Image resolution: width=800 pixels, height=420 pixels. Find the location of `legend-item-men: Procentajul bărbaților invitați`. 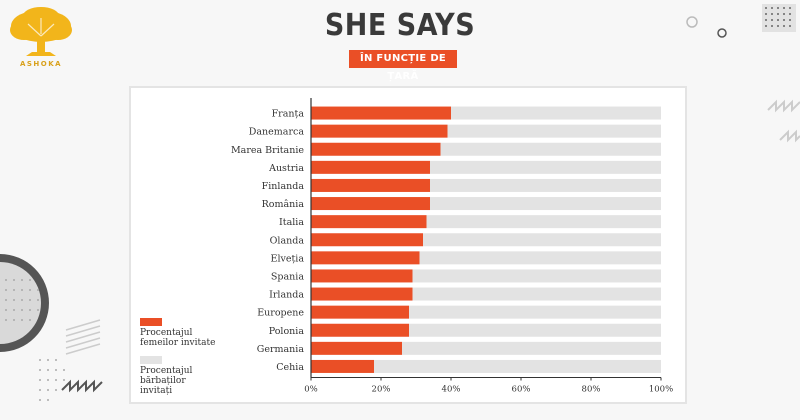

legend-item-men: Procentajul bărbaților invitați is located at coordinates (195, 376).